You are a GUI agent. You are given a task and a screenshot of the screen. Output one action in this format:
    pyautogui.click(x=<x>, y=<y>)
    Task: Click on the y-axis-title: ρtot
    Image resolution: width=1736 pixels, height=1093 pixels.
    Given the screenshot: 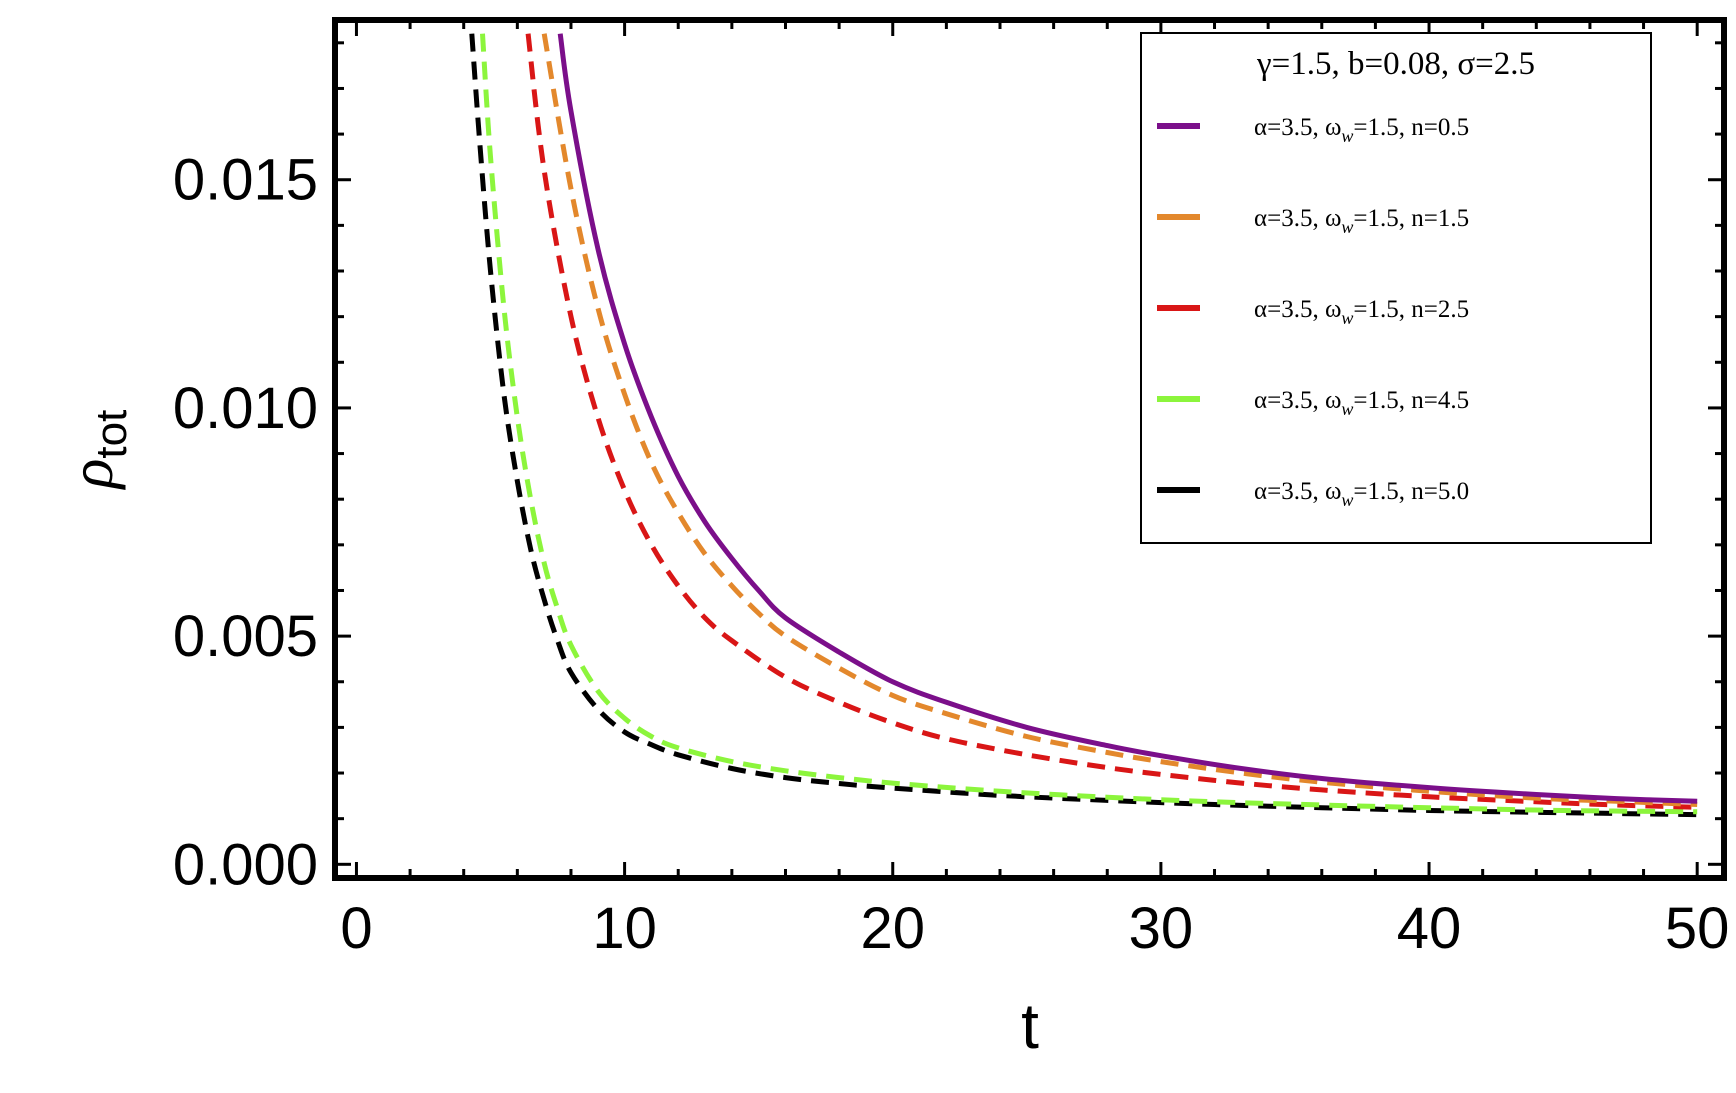 What is the action you would take?
    pyautogui.click(x=97, y=450)
    